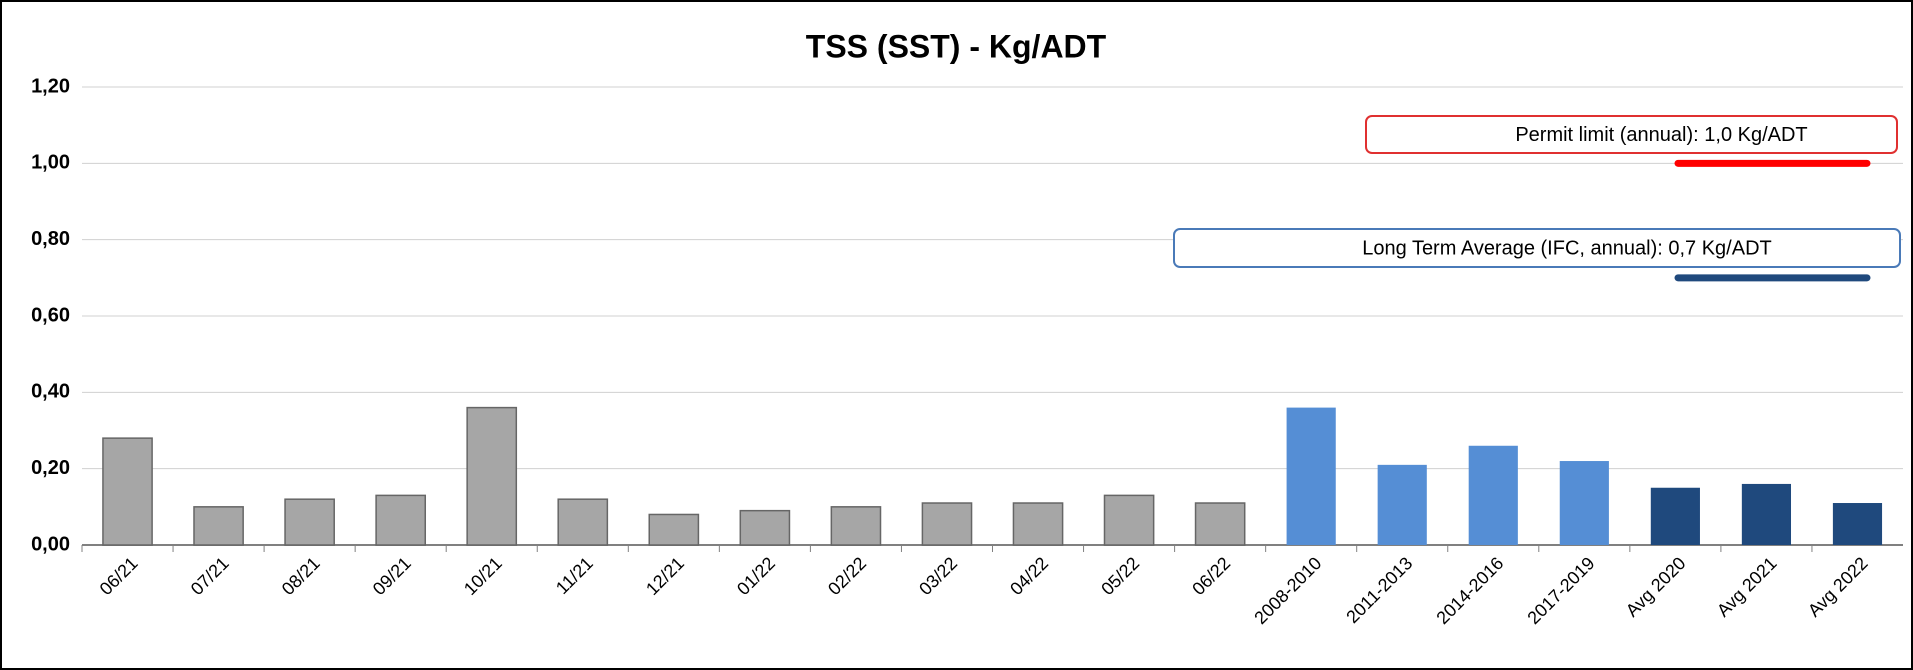  I want to click on annotation-text: Permit limit (annual): 1,0 Kg/ADT, so click(1661, 135).